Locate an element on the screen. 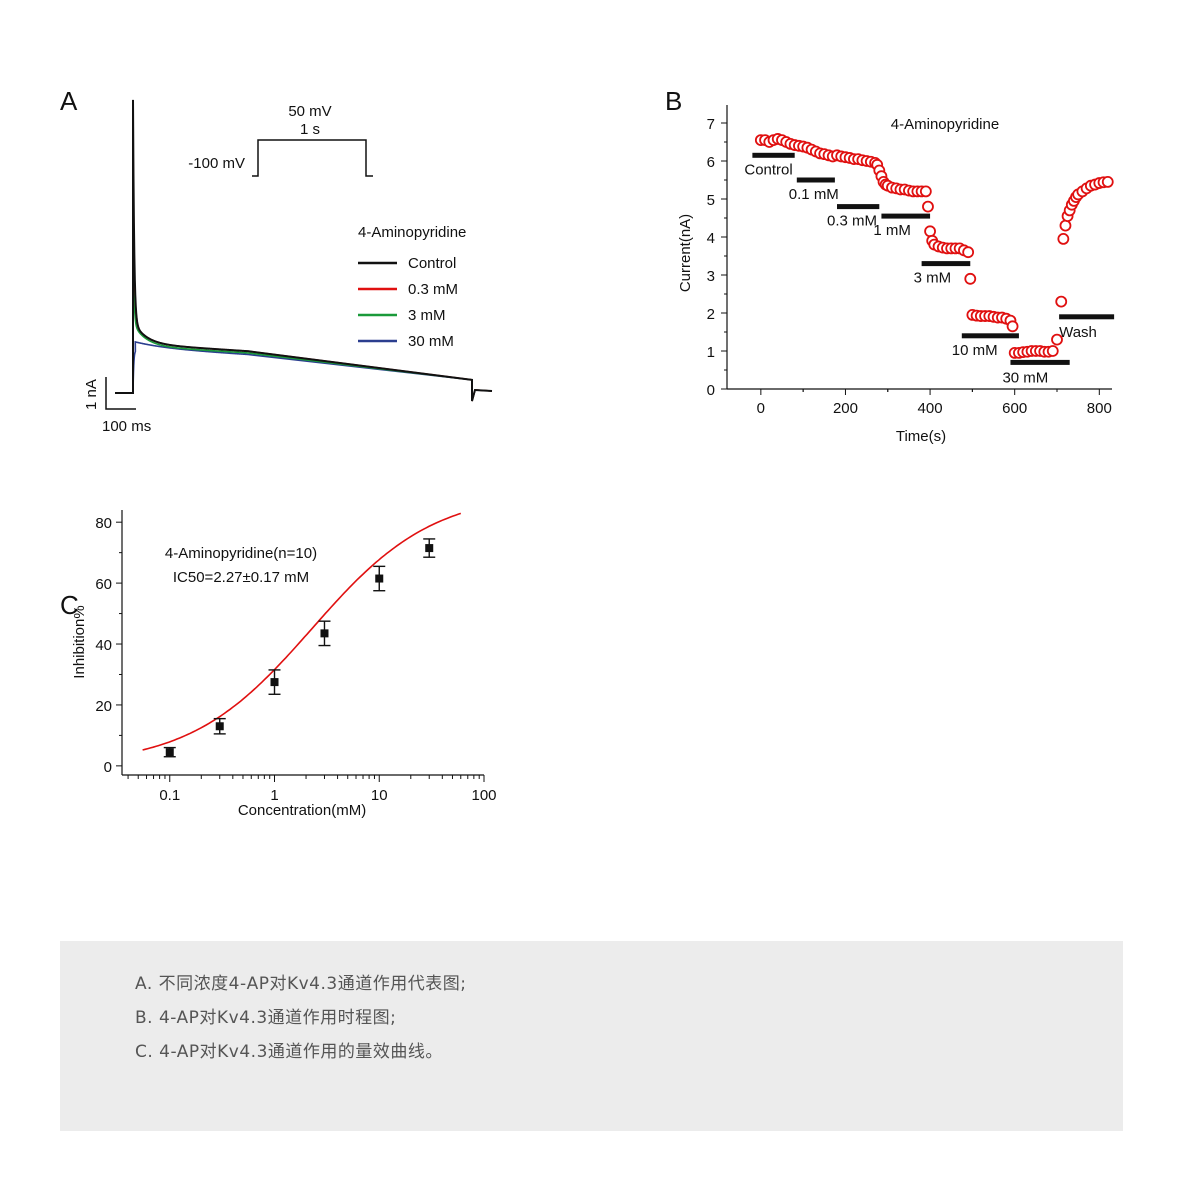 This screenshot has width=1183, height=1182. b-ytick-label-5: 5 is located at coordinates (711, 200).